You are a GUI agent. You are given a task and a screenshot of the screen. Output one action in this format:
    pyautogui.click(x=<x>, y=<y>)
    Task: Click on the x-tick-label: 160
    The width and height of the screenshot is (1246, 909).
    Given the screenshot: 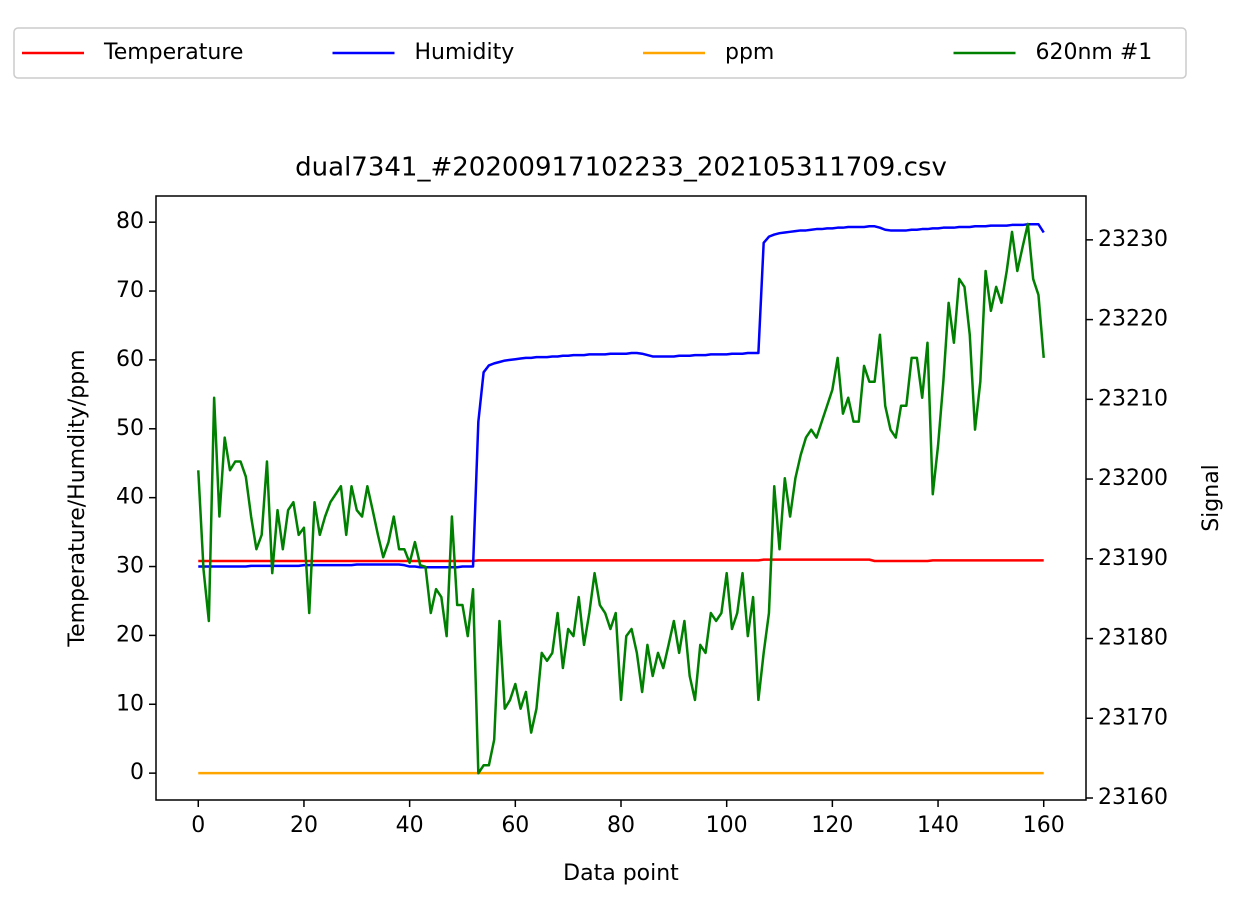 What is the action you would take?
    pyautogui.click(x=1044, y=825)
    